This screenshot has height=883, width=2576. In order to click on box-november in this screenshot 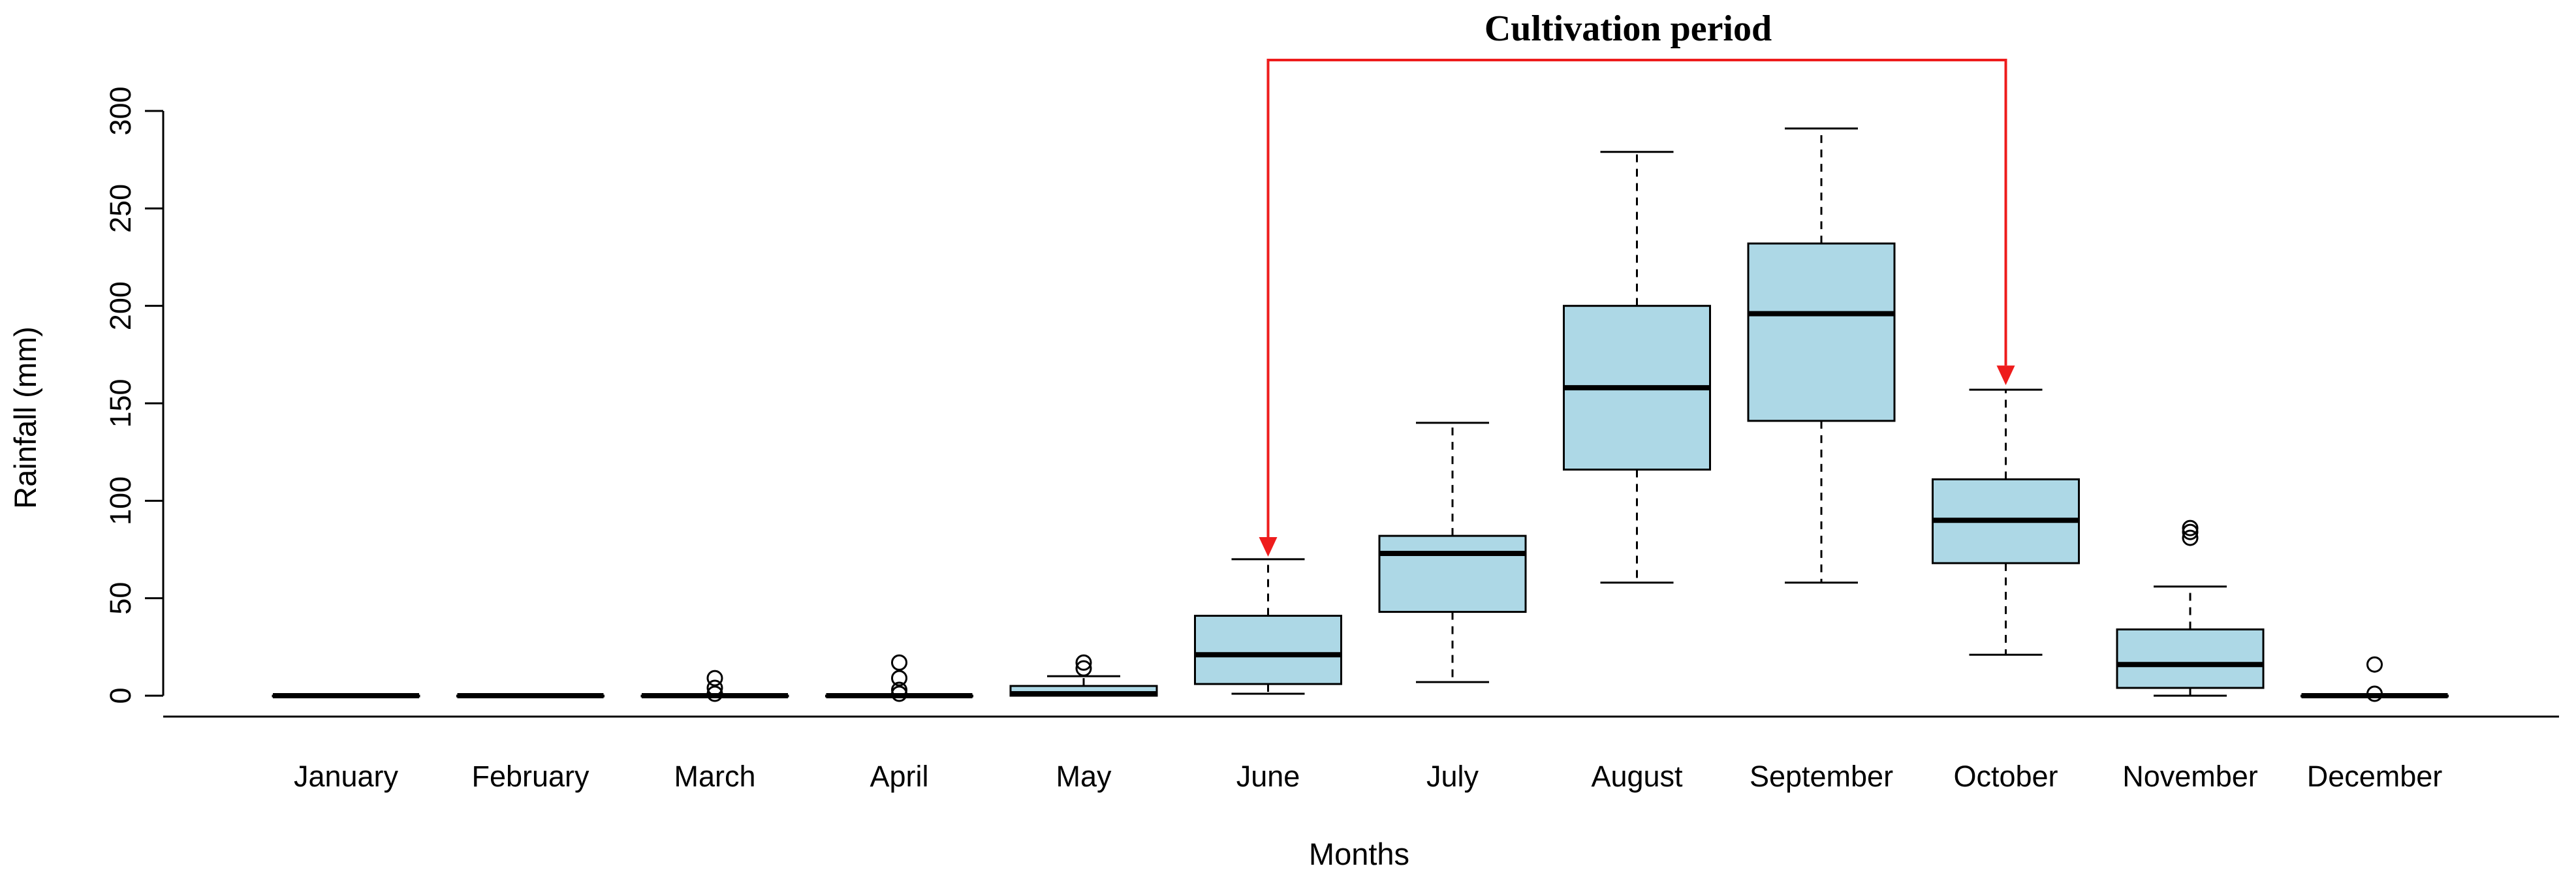, I will do `click(2190, 608)`.